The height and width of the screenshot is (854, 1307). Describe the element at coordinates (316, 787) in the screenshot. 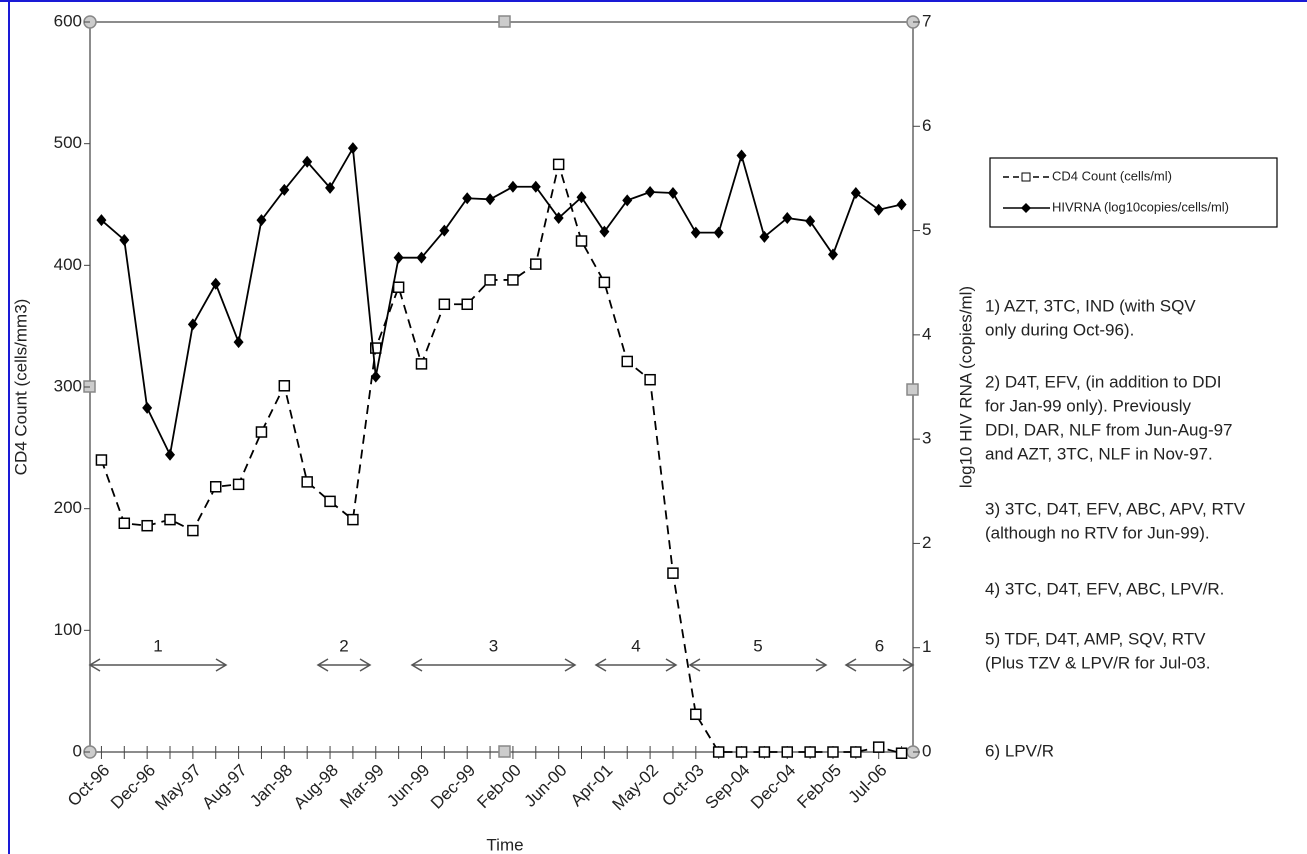

I see `x-tick-label: Aug-98` at that location.